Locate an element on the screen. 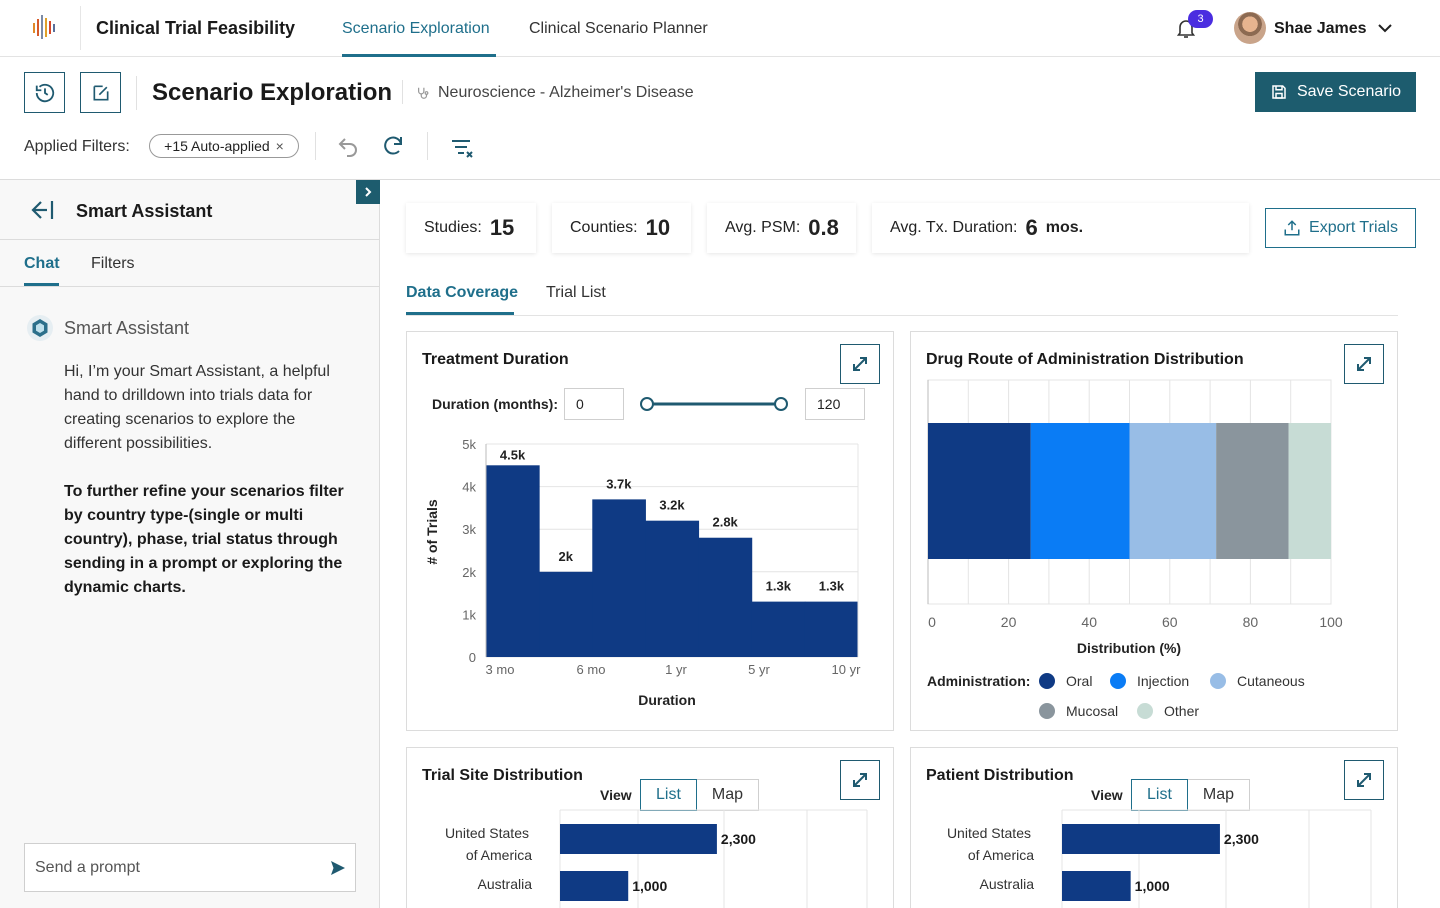  duration-range-slider is located at coordinates (714, 404).